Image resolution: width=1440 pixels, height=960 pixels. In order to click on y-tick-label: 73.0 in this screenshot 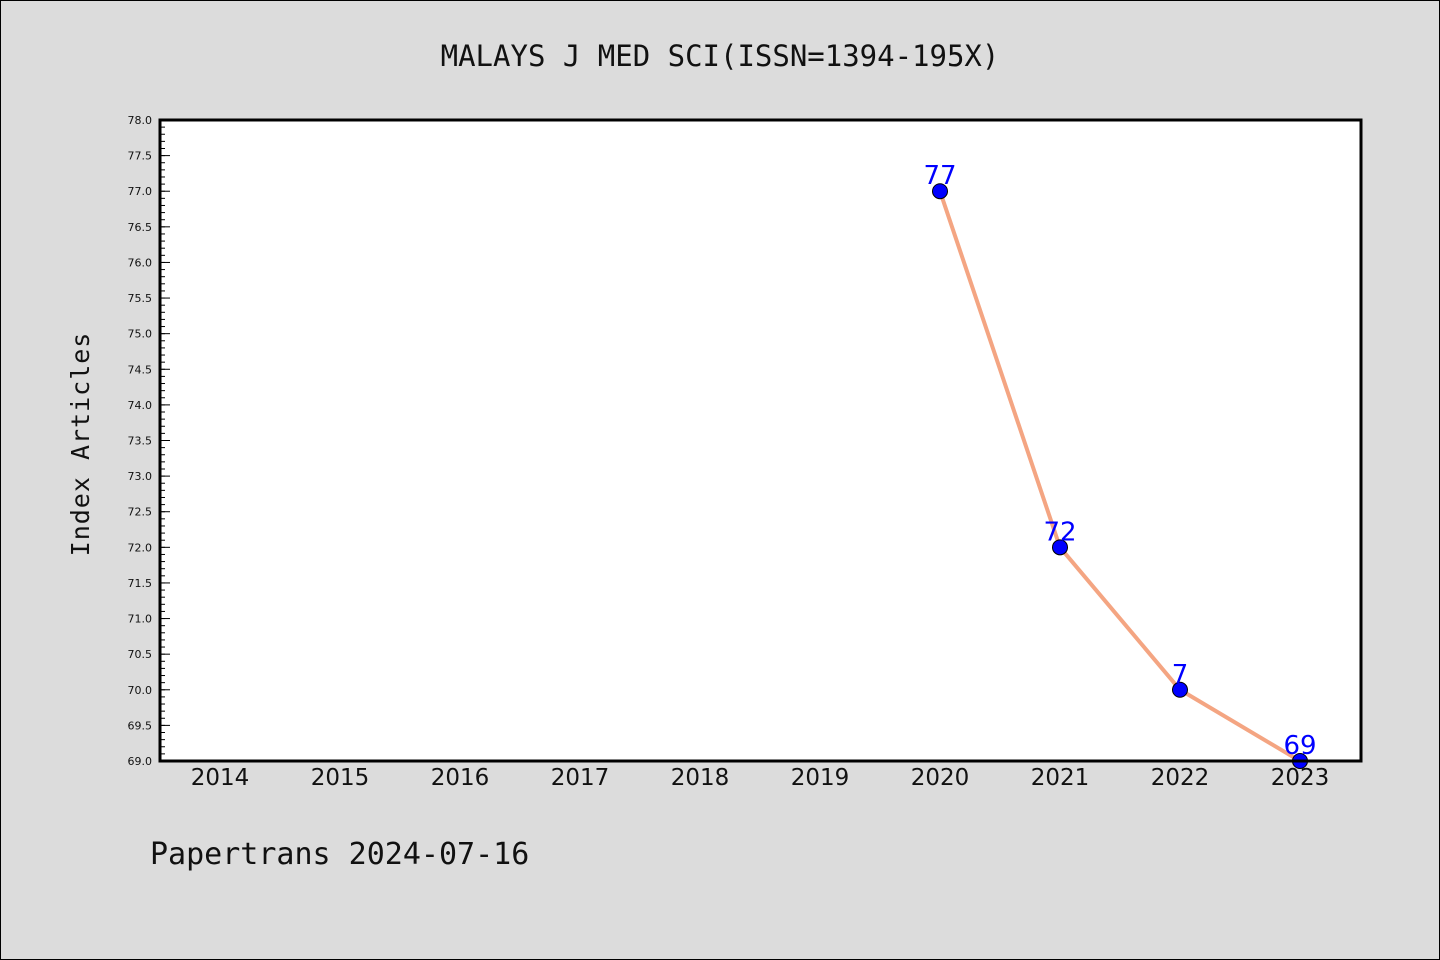, I will do `click(140, 476)`.